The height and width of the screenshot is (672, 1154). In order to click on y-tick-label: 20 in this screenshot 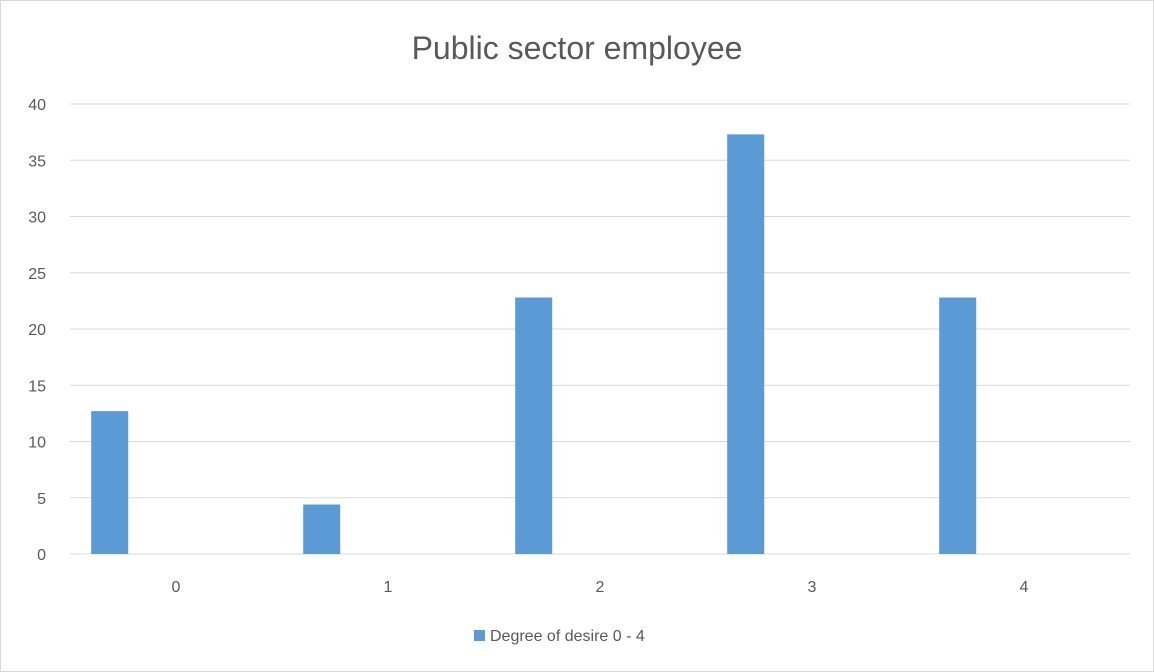, I will do `click(37, 330)`.